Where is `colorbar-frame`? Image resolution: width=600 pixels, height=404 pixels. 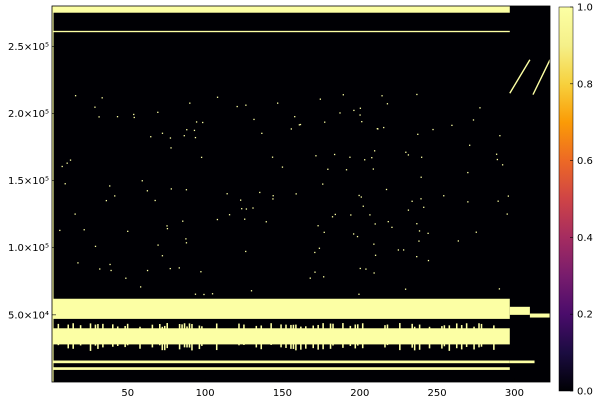 colorbar-frame is located at coordinates (566, 199).